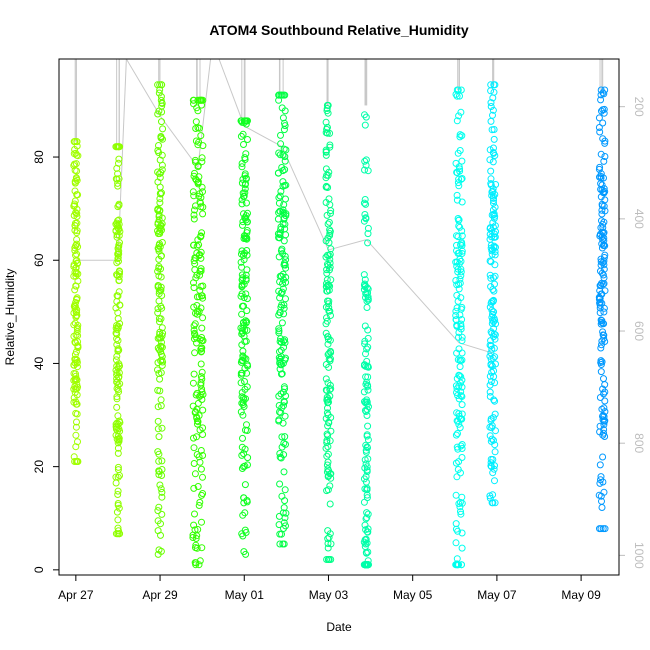 The image size is (650, 650). What do you see at coordinates (204, 113) in the screenshot?
I see `track-line` at bounding box center [204, 113].